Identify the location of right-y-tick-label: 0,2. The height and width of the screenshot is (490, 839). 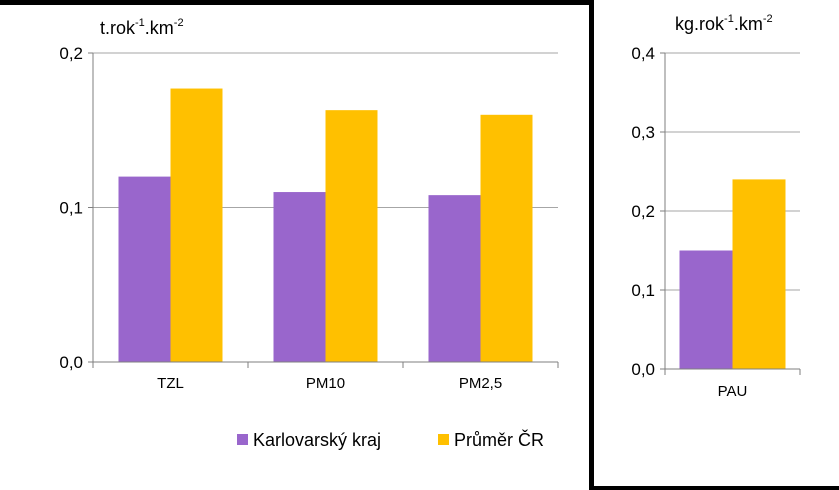
(643, 211).